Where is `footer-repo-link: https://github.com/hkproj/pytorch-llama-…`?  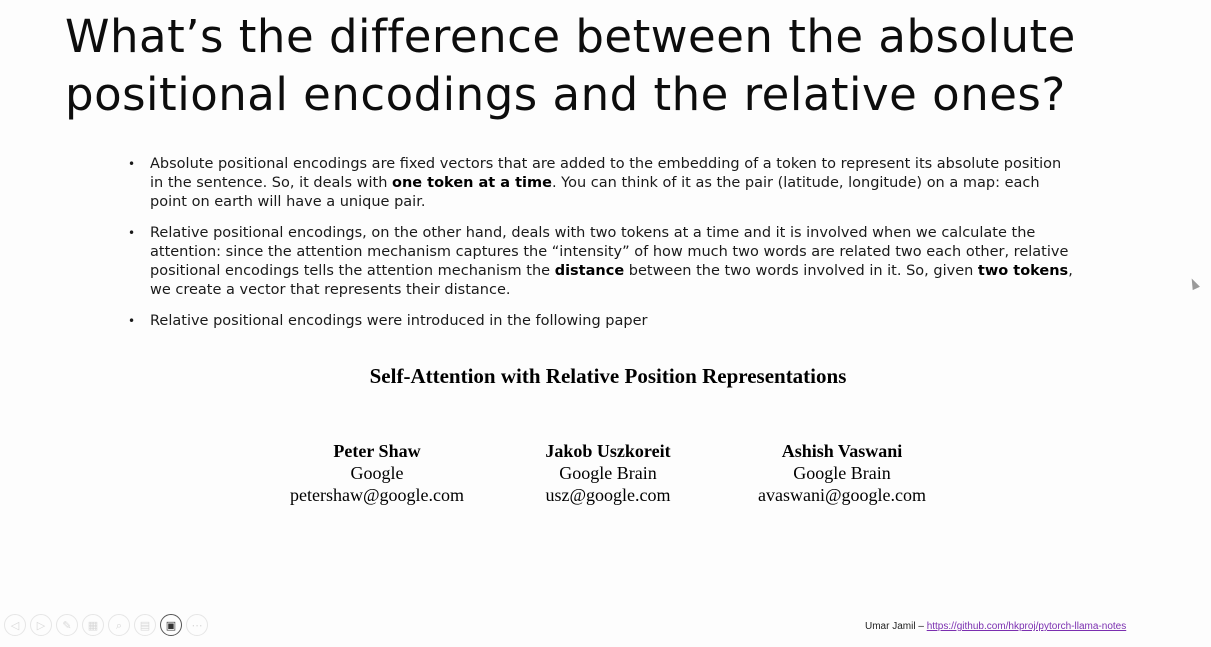 footer-repo-link: https://github.com/hkproj/pytorch-llama-… is located at coordinates (1026, 626).